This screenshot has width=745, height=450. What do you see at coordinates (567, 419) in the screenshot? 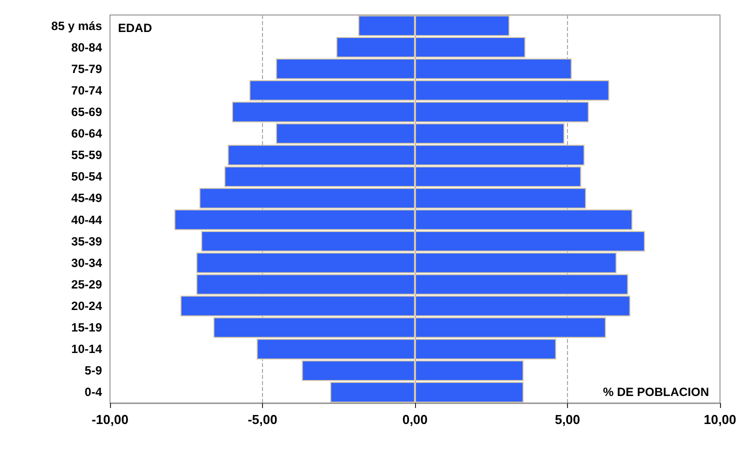
I see `x-tick-label: 5,00` at bounding box center [567, 419].